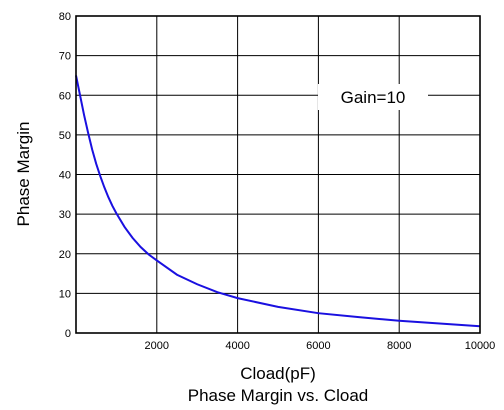 This screenshot has height=410, width=504. Describe the element at coordinates (65, 96) in the screenshot. I see `y-tick-label: 60` at that location.